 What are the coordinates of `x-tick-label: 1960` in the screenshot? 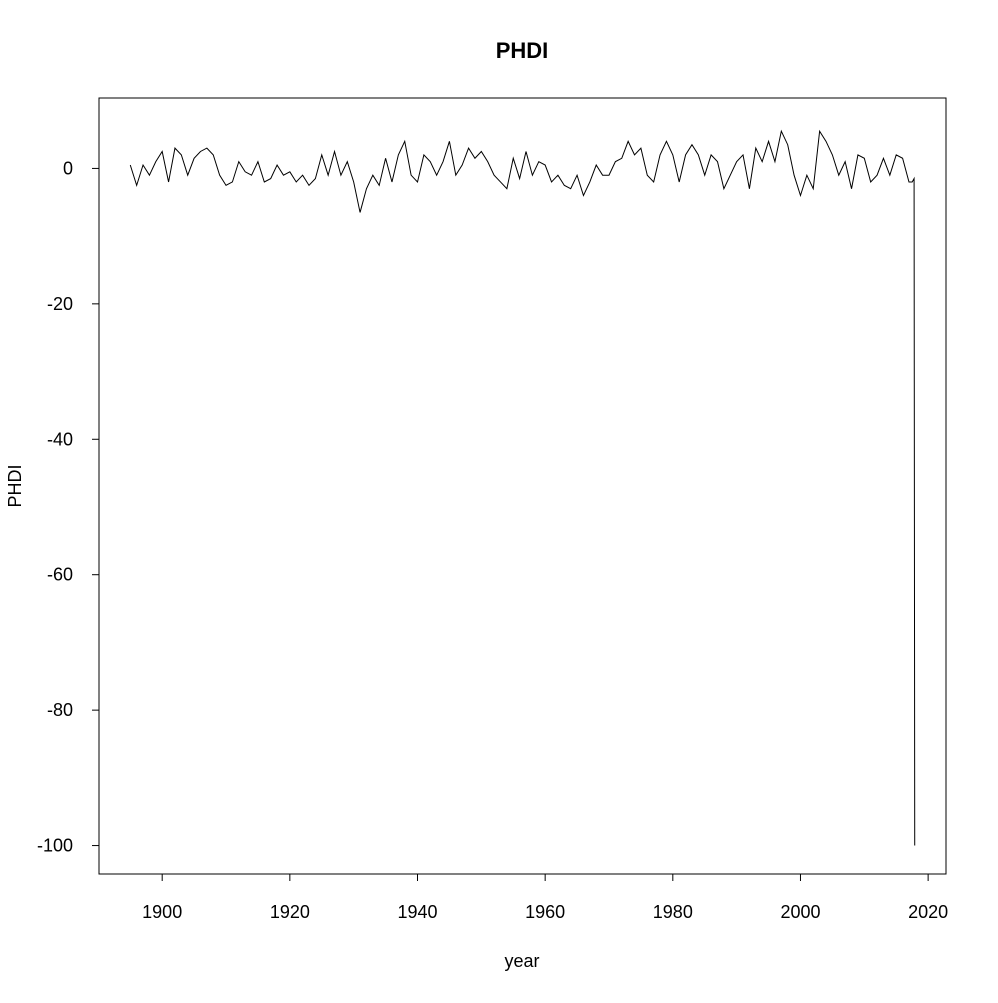 It's located at (545, 912).